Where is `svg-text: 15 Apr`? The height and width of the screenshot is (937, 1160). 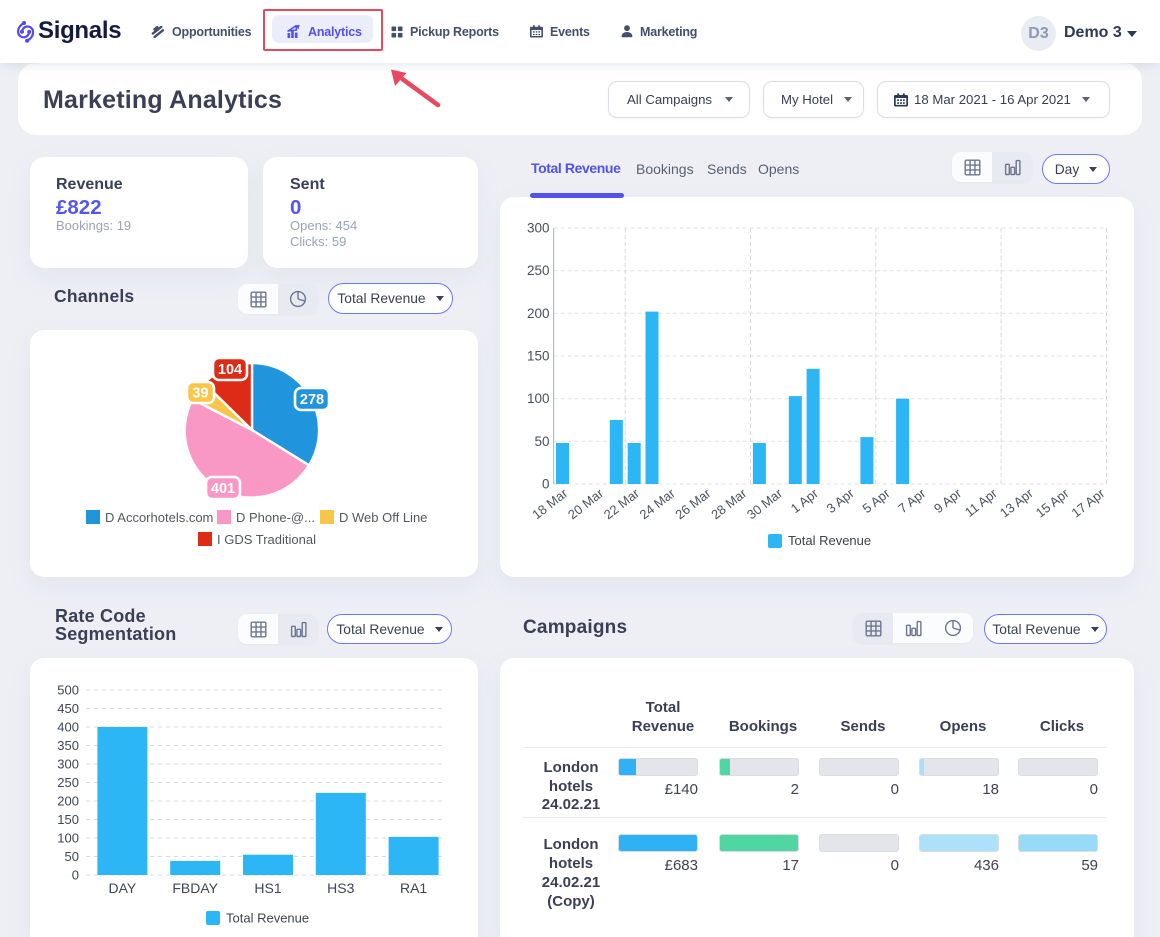
svg-text: 15 Apr is located at coordinates (1052, 502).